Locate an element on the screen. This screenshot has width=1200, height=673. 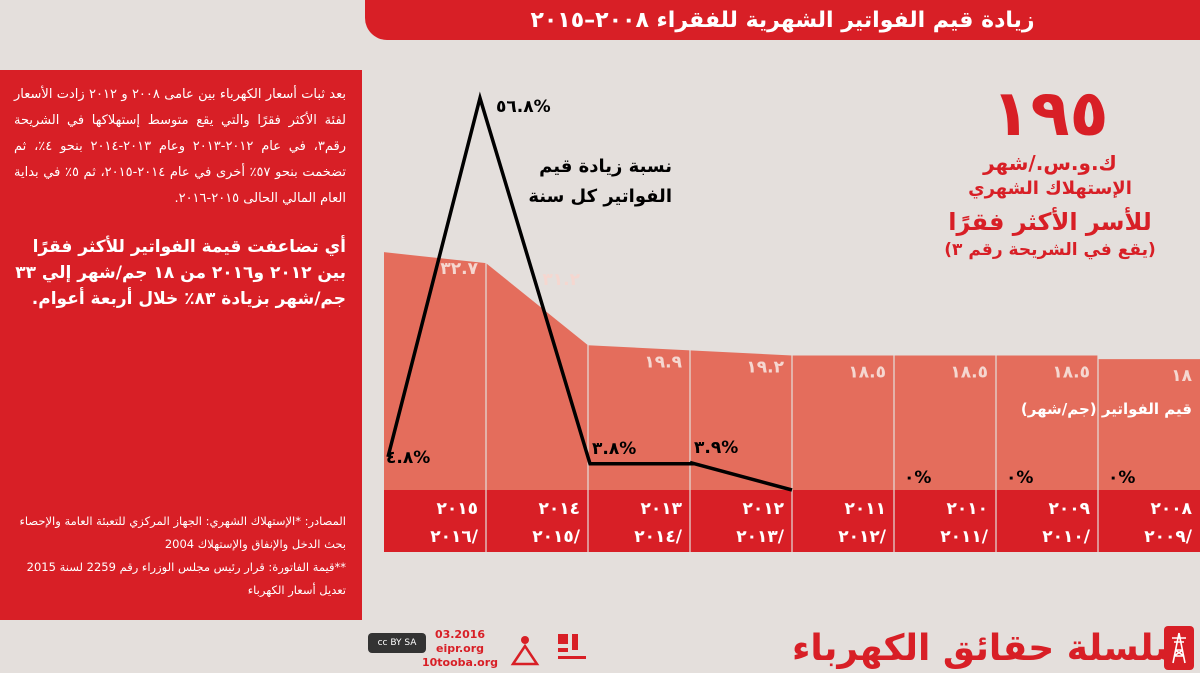
percent-label: ٤.٨% is located at coordinates (408, 458).